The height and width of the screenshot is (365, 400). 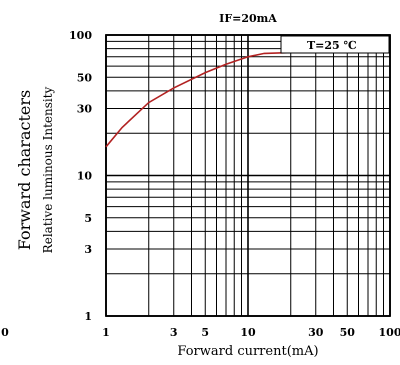 What do you see at coordinates (88, 249) in the screenshot?
I see `y-tick-label: 3` at bounding box center [88, 249].